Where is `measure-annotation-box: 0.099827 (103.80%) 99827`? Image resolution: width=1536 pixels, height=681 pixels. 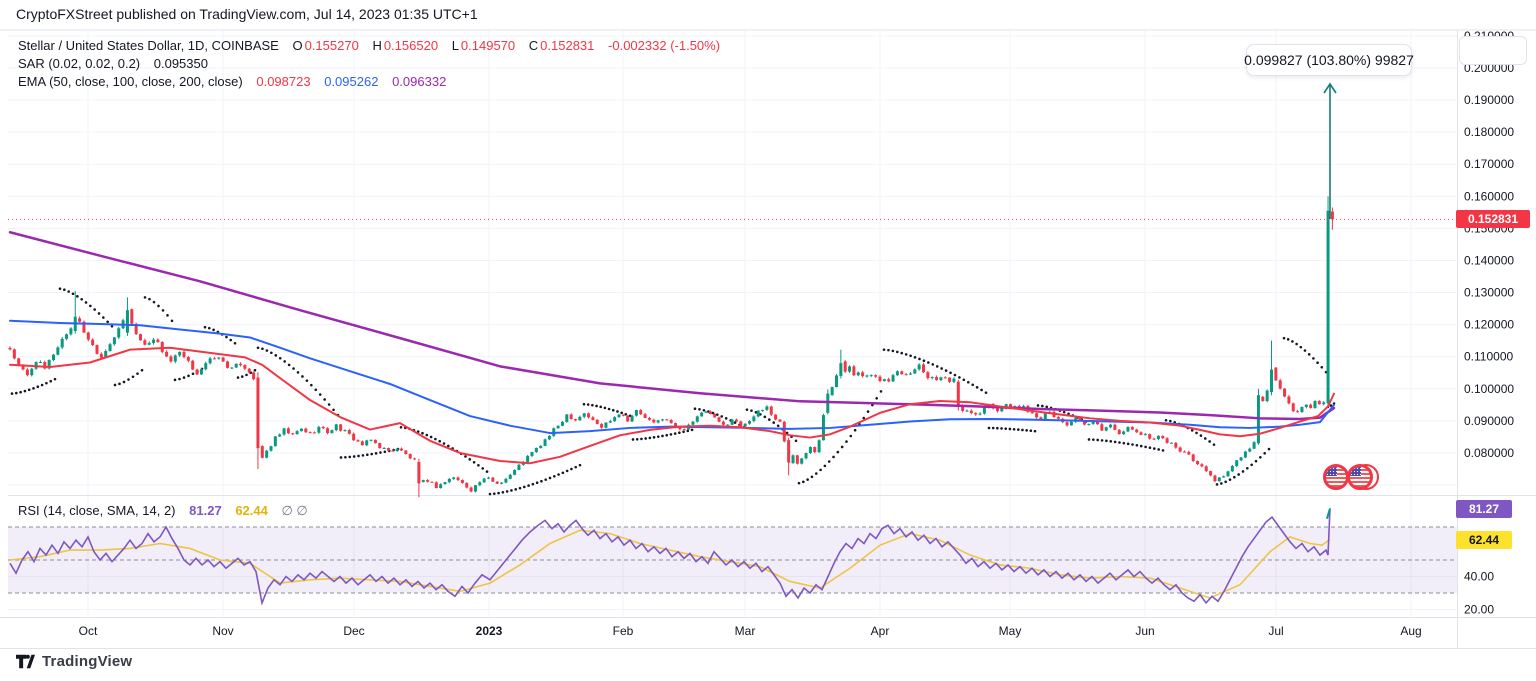
measure-annotation-box: 0.099827 (103.80%) 99827 is located at coordinates (1329, 60).